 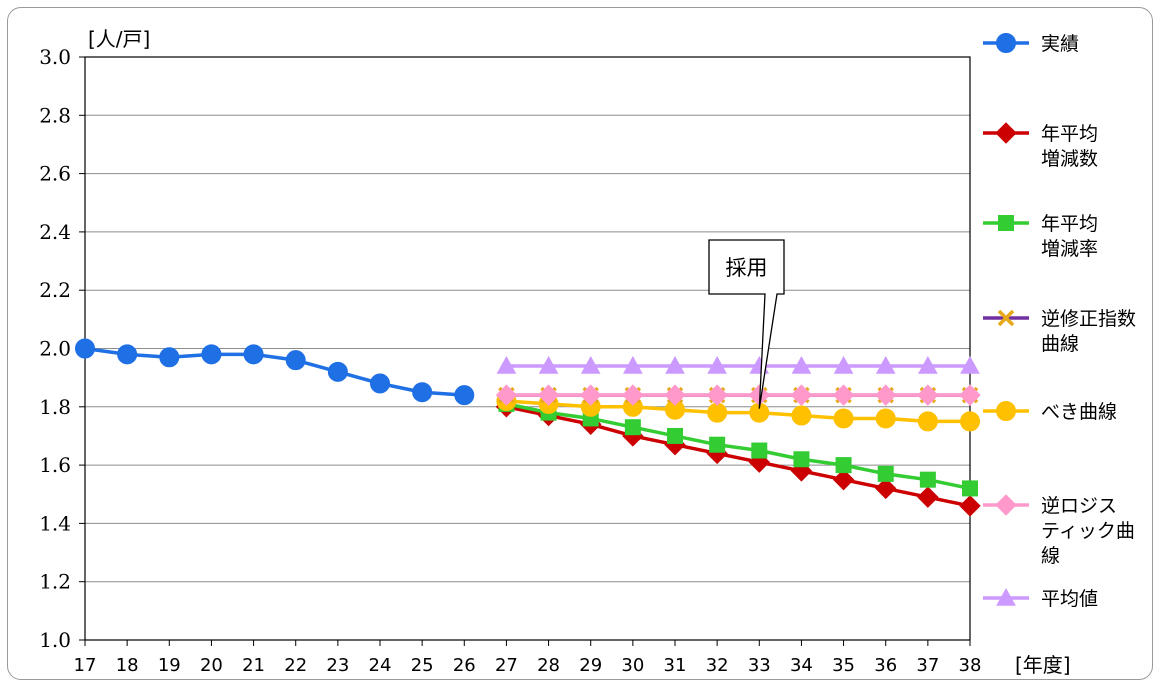 What do you see at coordinates (970, 665) in the screenshot?
I see `x-tick-label: 38` at bounding box center [970, 665].